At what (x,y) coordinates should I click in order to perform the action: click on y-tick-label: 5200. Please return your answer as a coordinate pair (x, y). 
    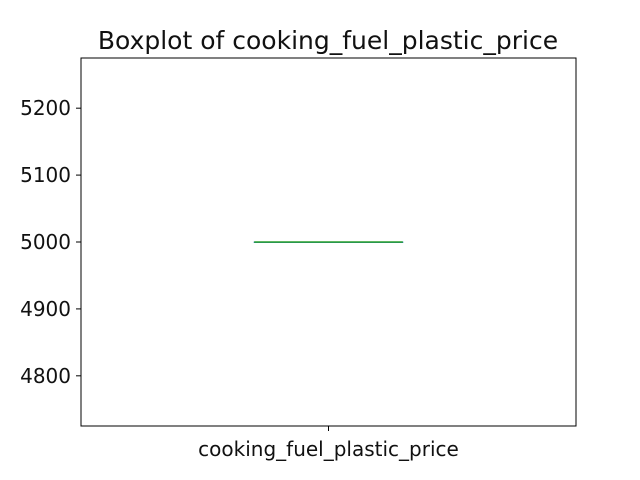
    Looking at the image, I should click on (45, 108).